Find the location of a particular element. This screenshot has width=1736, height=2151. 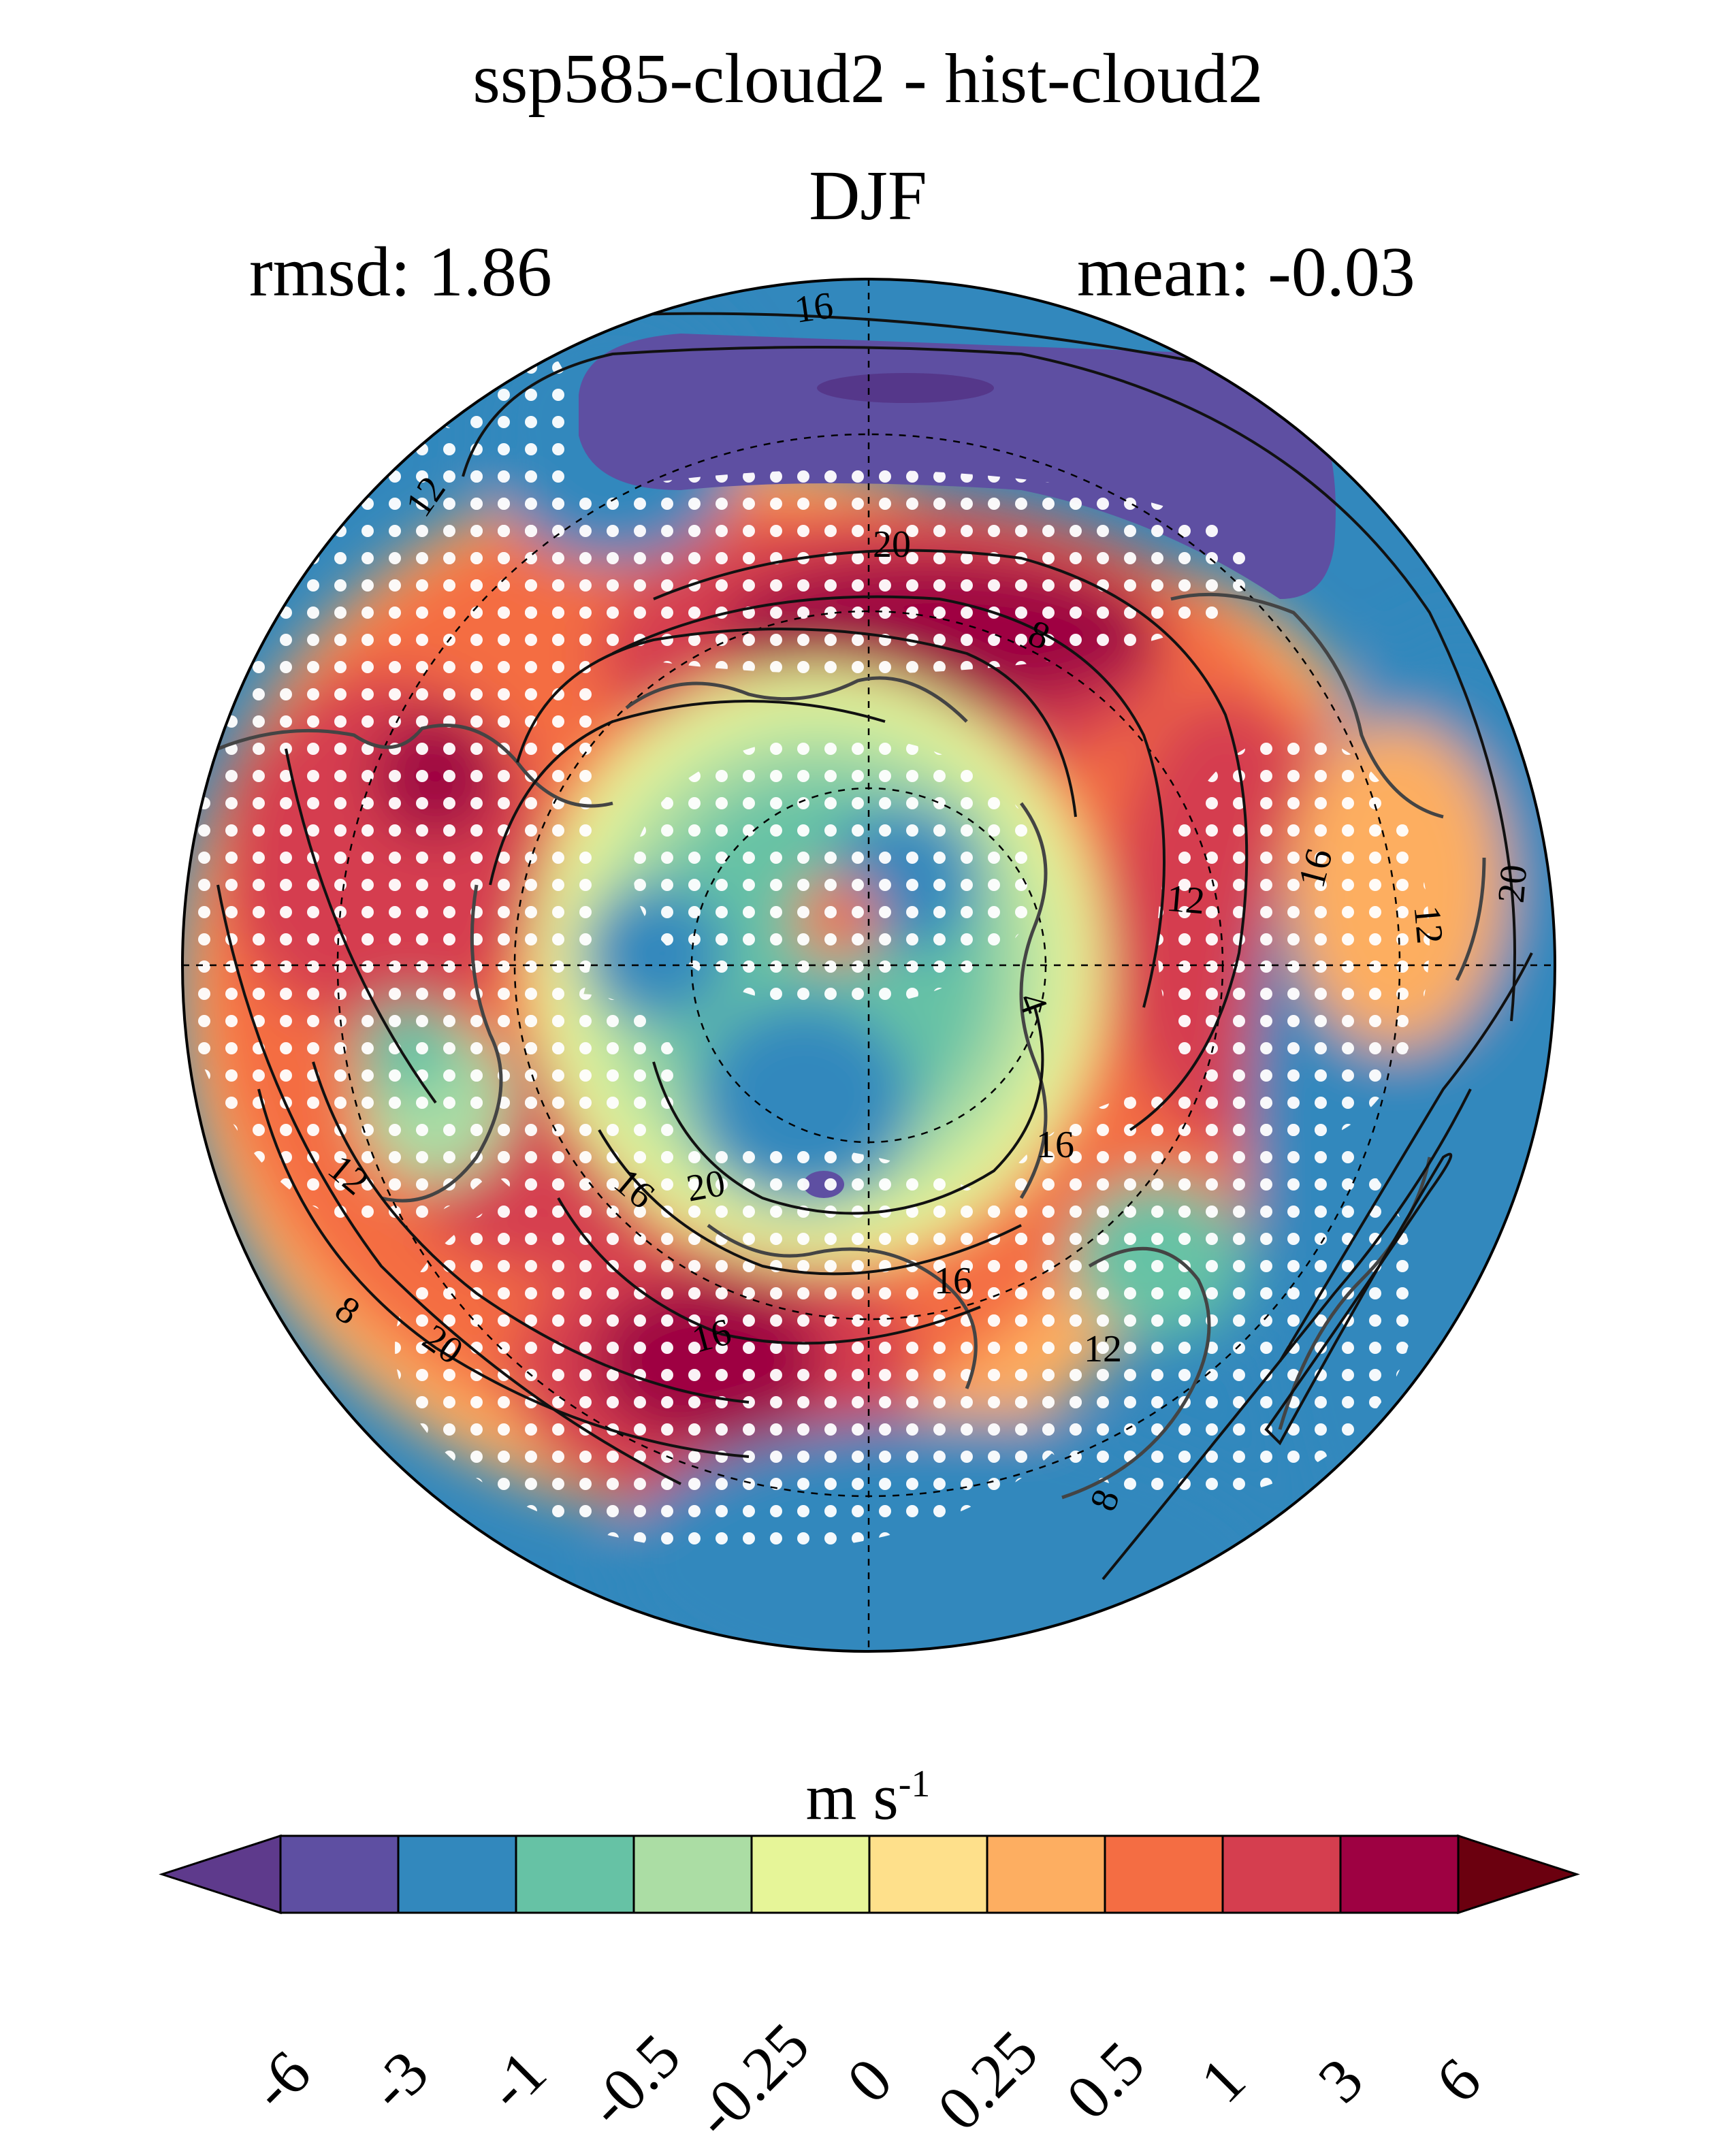

colorbar-tick-label: -0.5 is located at coordinates (634, 2080).